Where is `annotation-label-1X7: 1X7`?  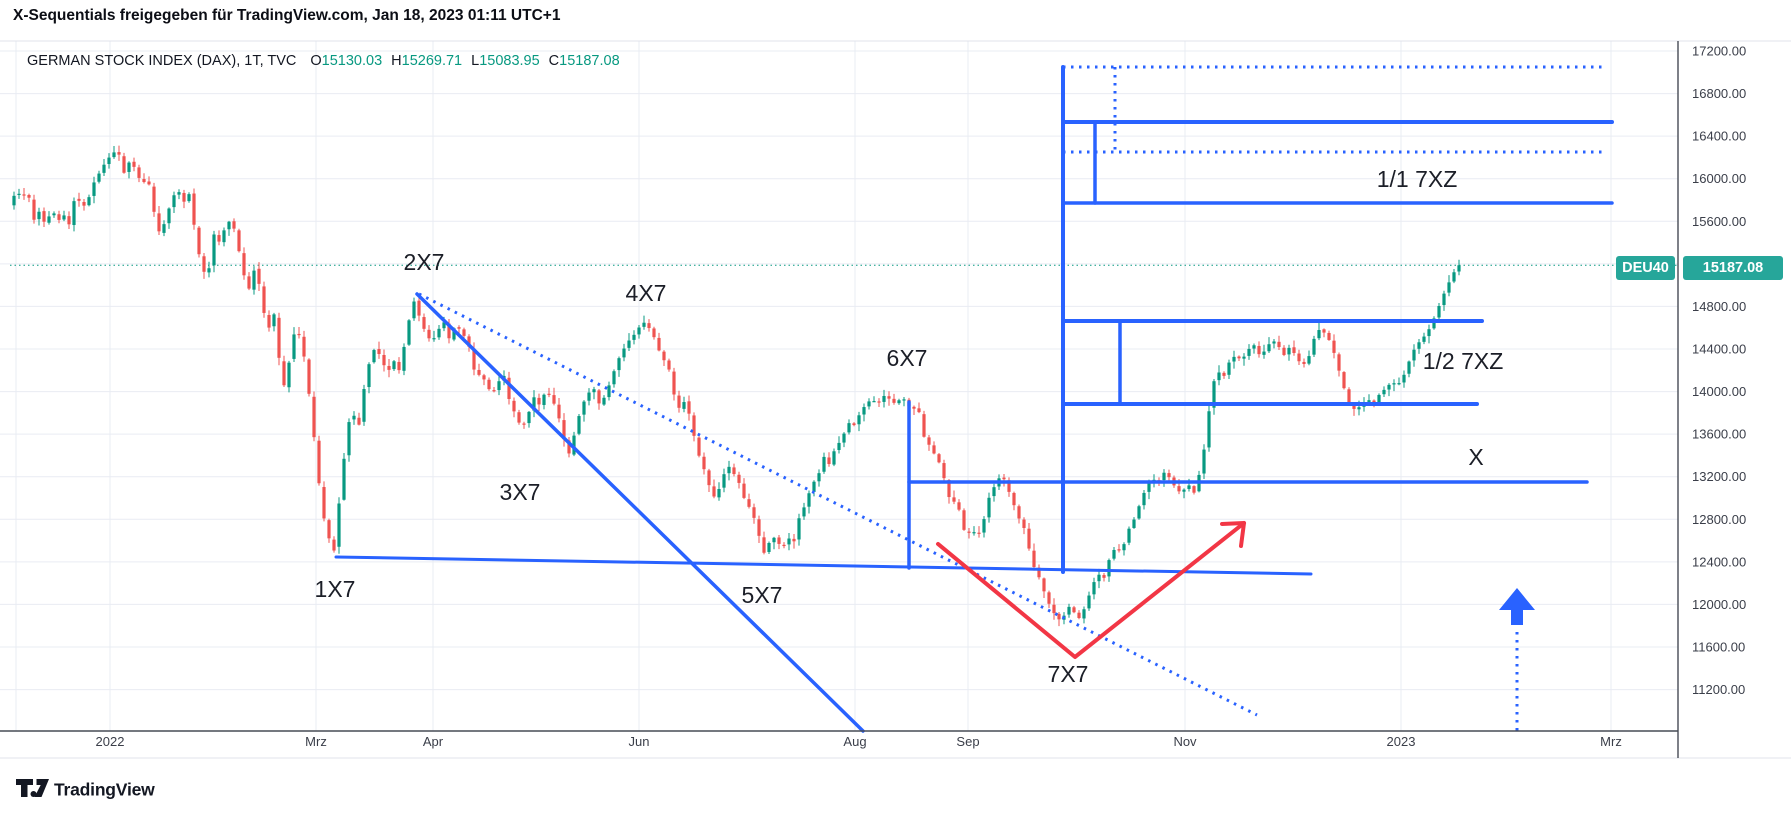 annotation-label-1X7: 1X7 is located at coordinates (335, 589).